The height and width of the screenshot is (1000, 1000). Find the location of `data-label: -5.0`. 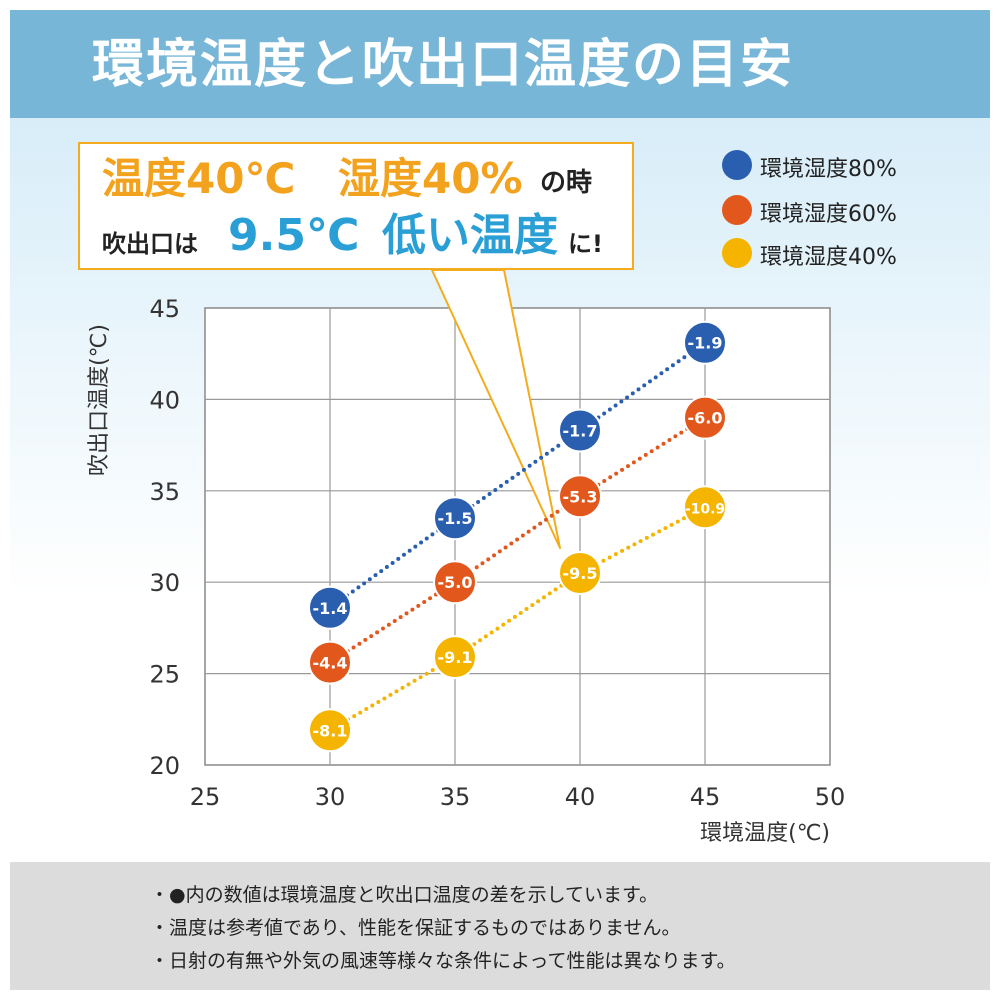

data-label: -5.0 is located at coordinates (455, 582).